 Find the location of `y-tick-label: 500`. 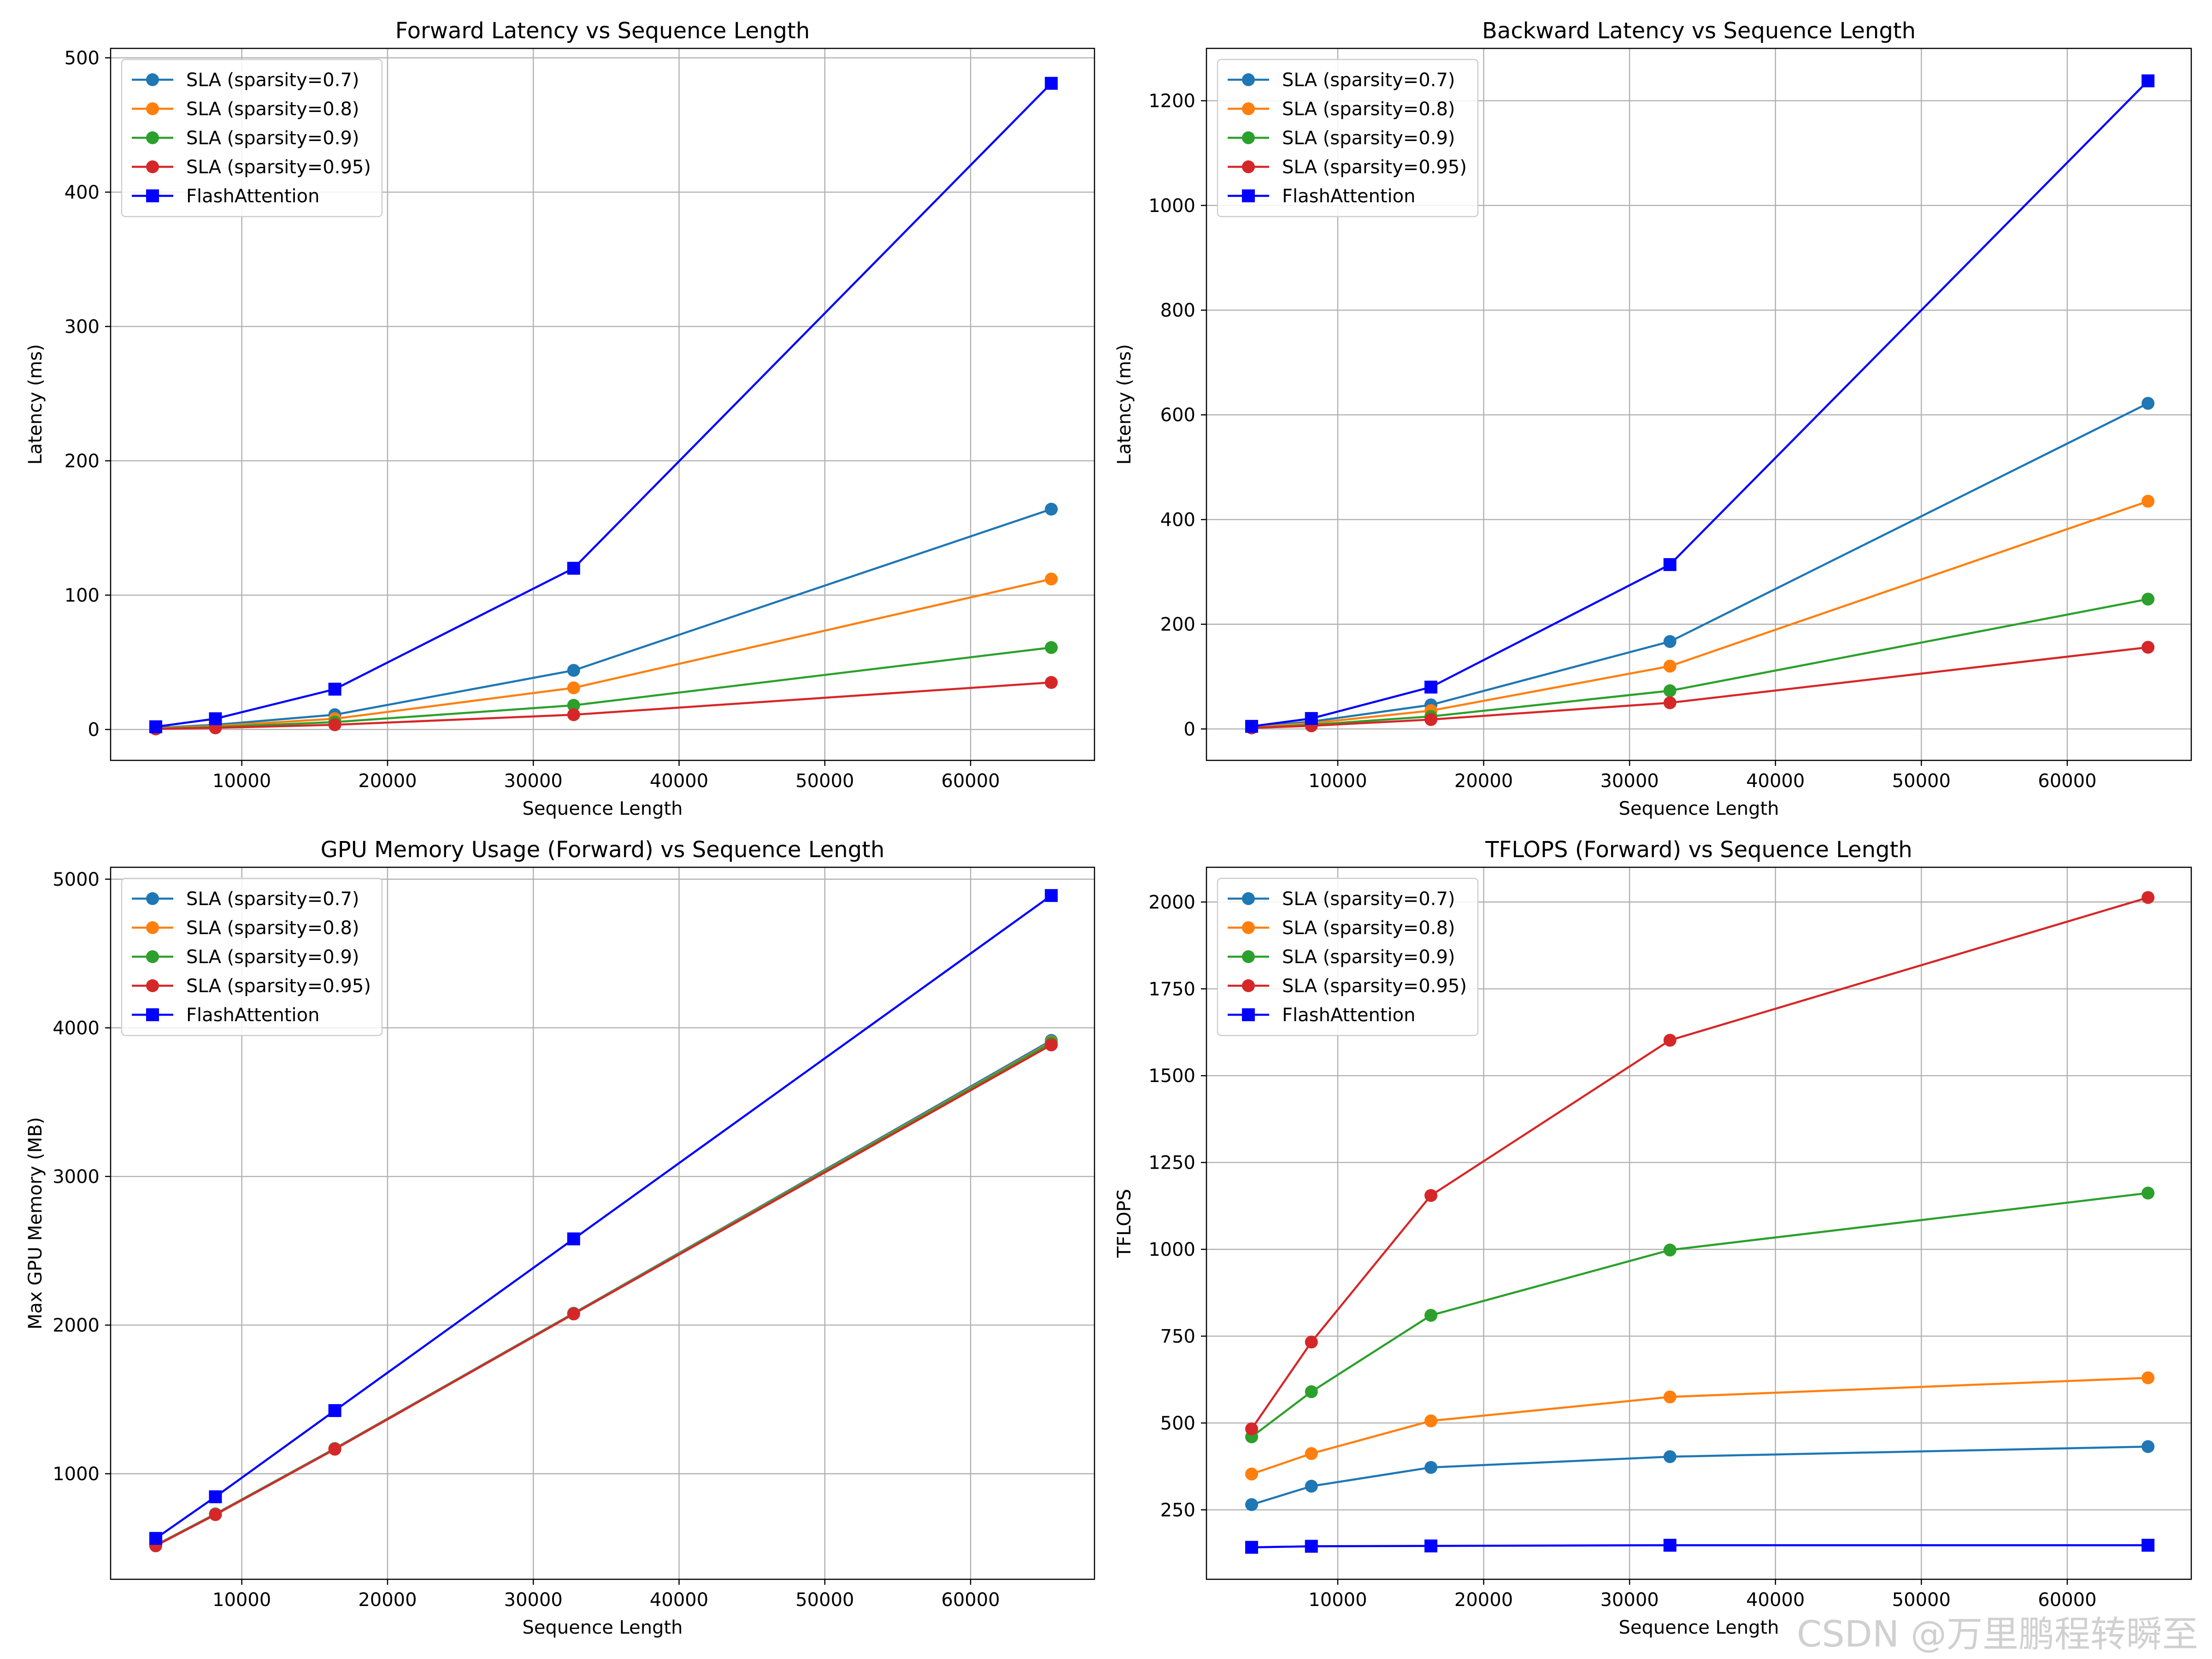

y-tick-label: 500 is located at coordinates (82, 58).